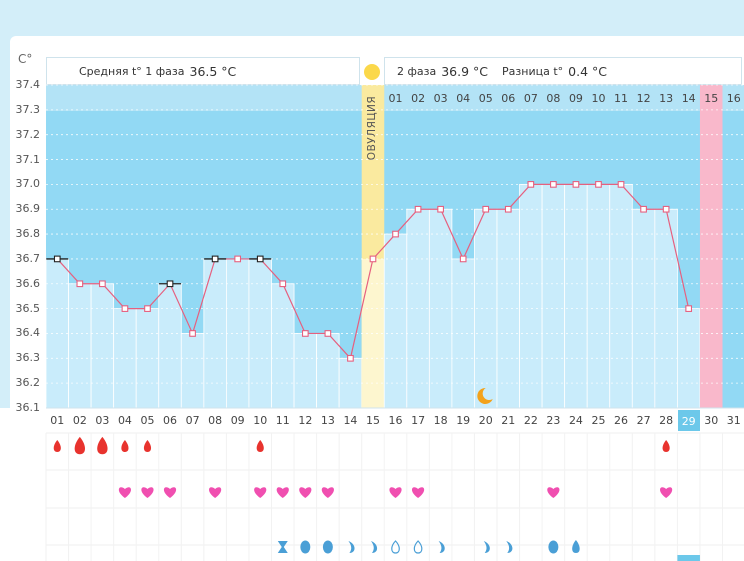 The image size is (744, 561). Describe the element at coordinates (28, 84) in the screenshot. I see `y-tick-label: 37.4` at that location.